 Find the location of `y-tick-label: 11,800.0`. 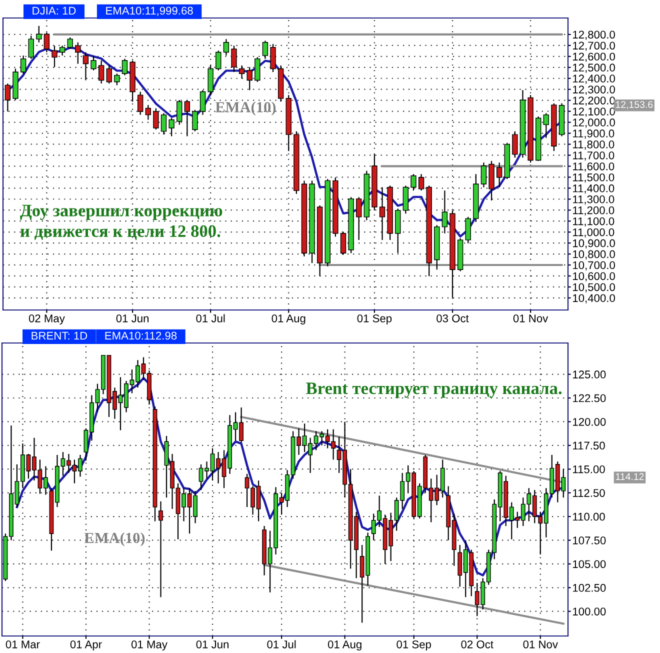

y-tick-label: 11,800.0 is located at coordinates (593, 145).